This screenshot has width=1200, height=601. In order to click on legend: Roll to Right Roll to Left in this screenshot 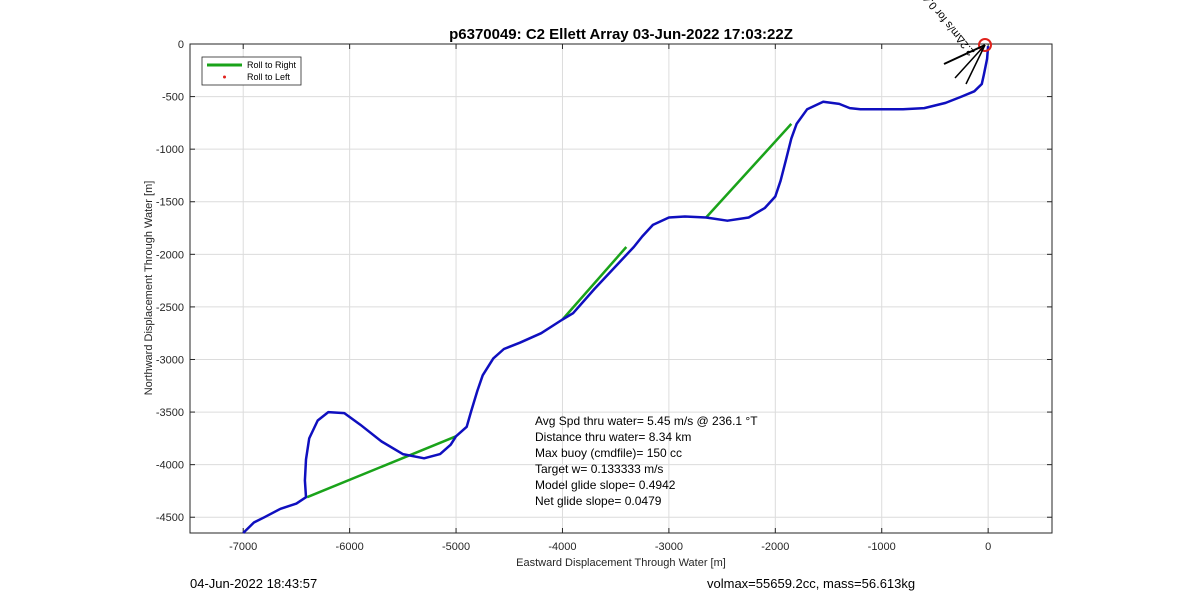, I will do `click(251, 71)`.